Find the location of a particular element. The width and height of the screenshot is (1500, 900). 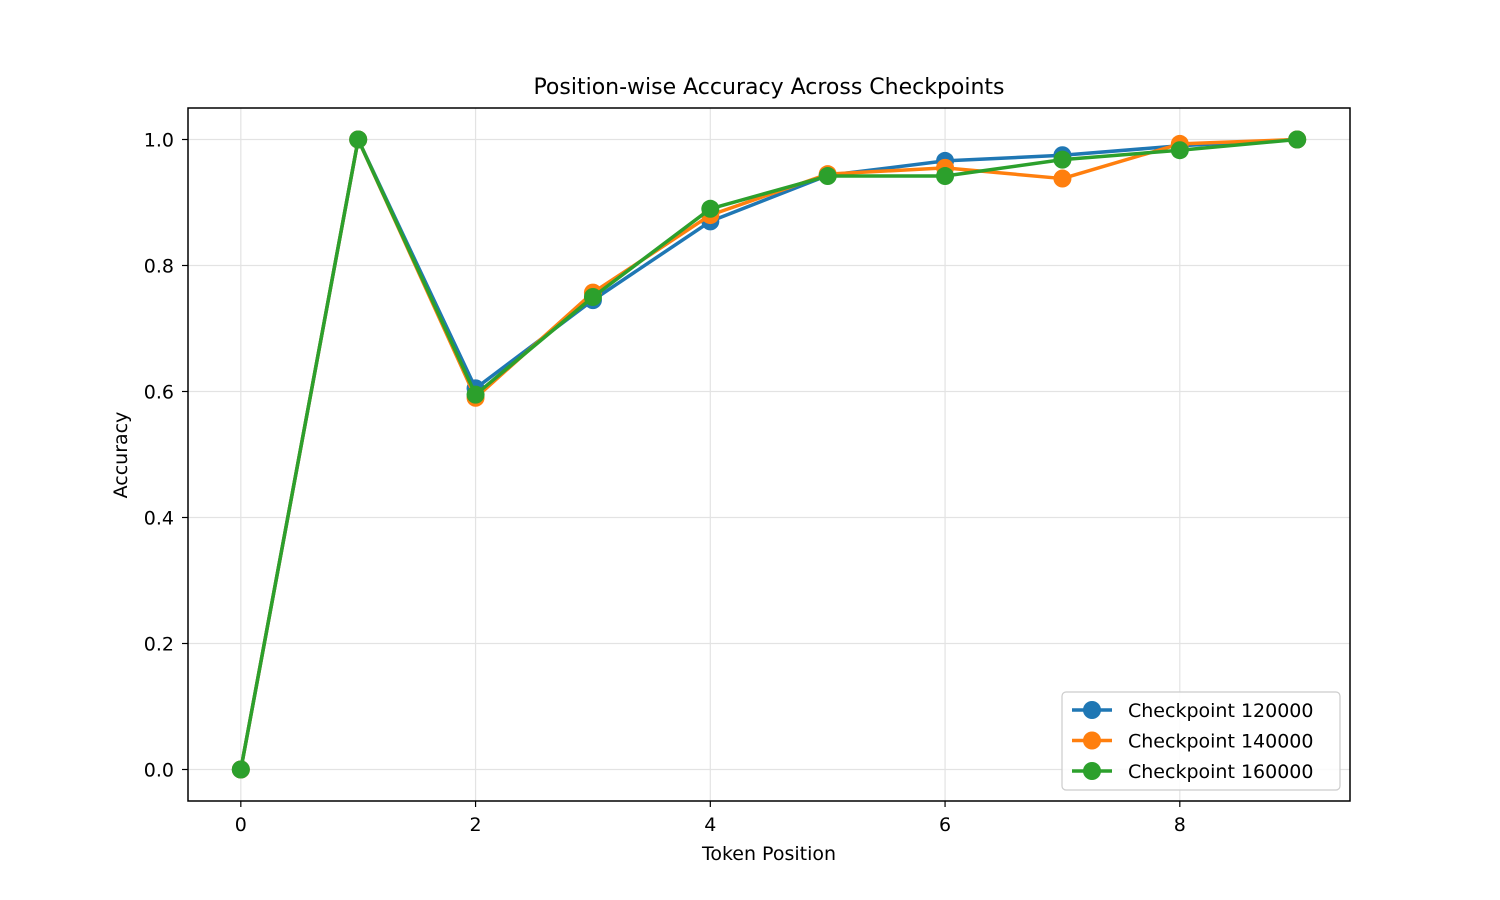

y-tick-label: 0.8 is located at coordinates (159, 267).